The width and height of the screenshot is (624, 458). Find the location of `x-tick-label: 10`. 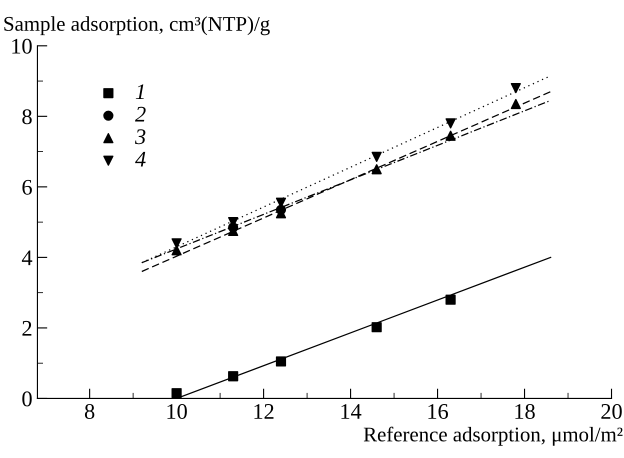

x-tick-label: 10 is located at coordinates (177, 411).